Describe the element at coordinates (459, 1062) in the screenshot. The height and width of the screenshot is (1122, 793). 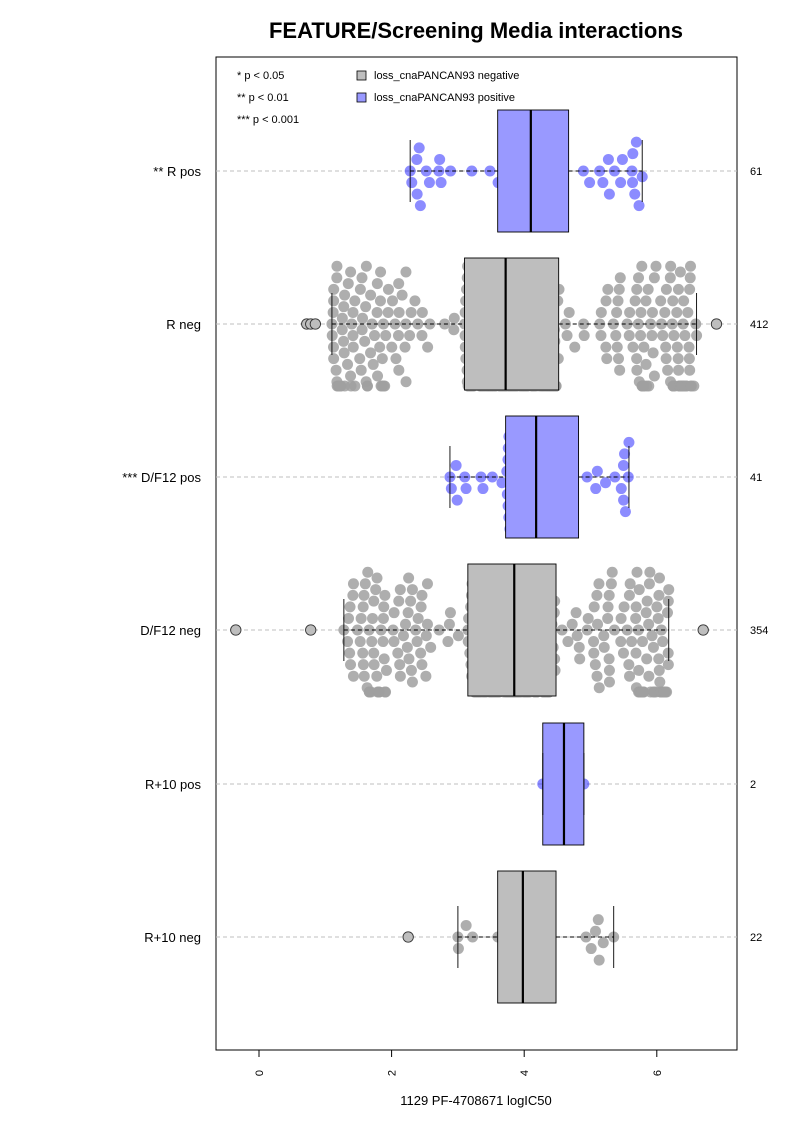
I see `x-axis: 0 2 4 6` at that location.